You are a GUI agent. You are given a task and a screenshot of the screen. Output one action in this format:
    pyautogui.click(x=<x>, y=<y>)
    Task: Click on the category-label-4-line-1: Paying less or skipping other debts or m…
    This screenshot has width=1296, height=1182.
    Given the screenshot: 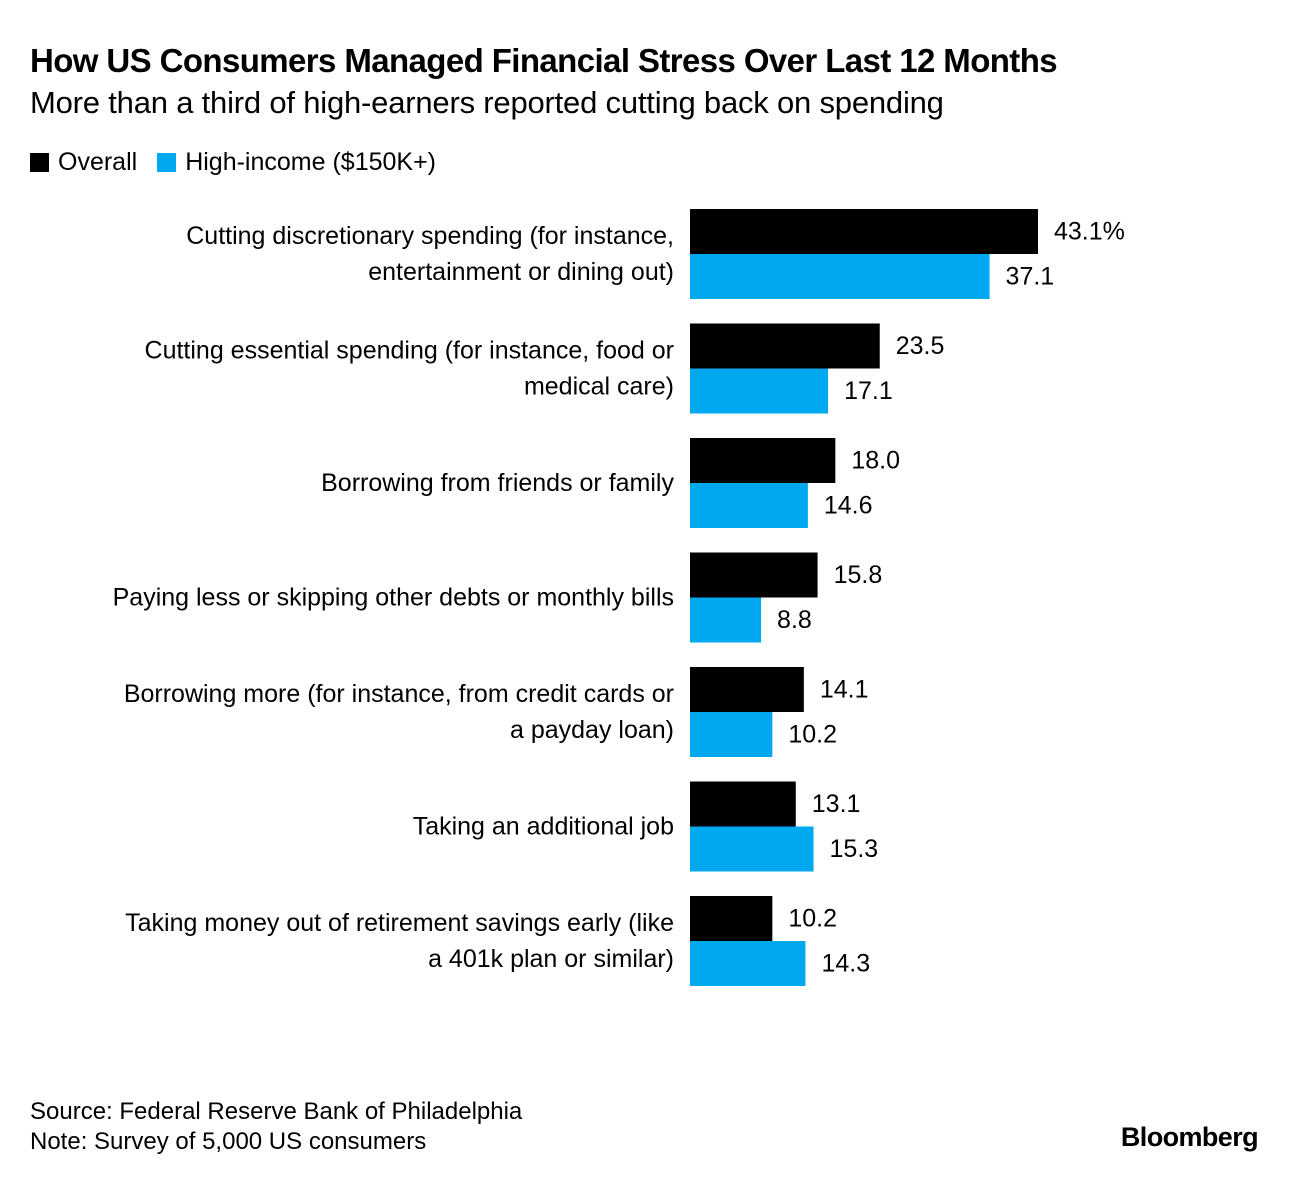 What is the action you would take?
    pyautogui.click(x=393, y=598)
    